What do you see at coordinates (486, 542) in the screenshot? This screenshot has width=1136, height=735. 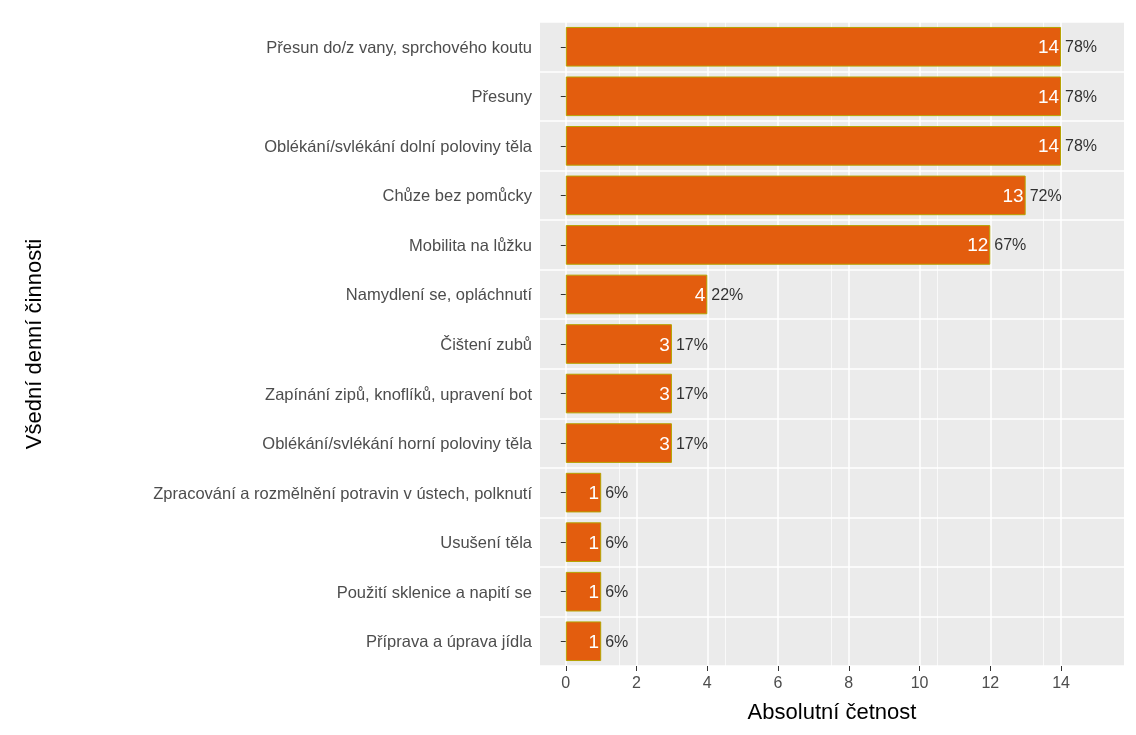 I see `y-tick-label: Usušení těla` at bounding box center [486, 542].